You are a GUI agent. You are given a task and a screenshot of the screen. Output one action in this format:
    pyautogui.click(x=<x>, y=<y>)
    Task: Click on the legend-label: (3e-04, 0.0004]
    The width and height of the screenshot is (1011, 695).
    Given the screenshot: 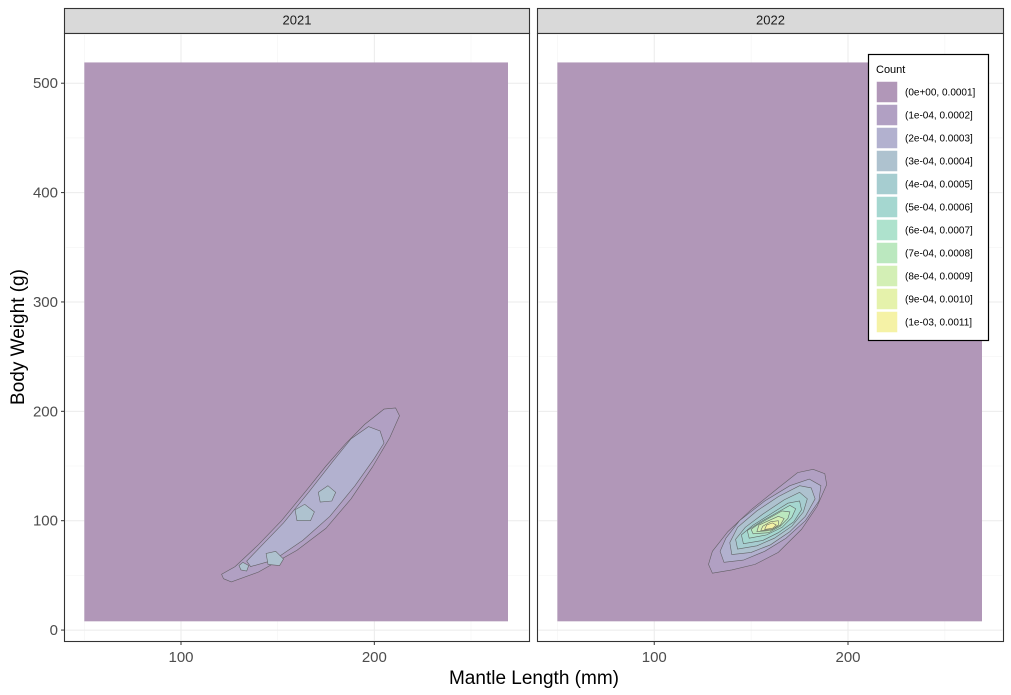 What is the action you would take?
    pyautogui.click(x=939, y=162)
    